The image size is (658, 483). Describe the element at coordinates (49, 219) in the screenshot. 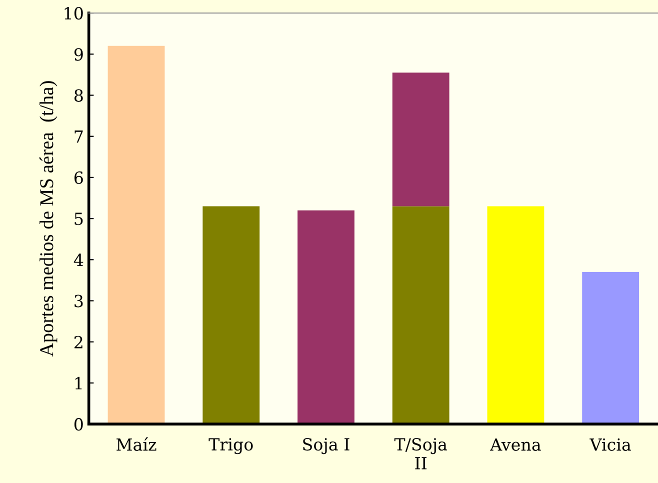

I see `y-axis-title: Aportes medios de MS aérea (t/ha)` at that location.